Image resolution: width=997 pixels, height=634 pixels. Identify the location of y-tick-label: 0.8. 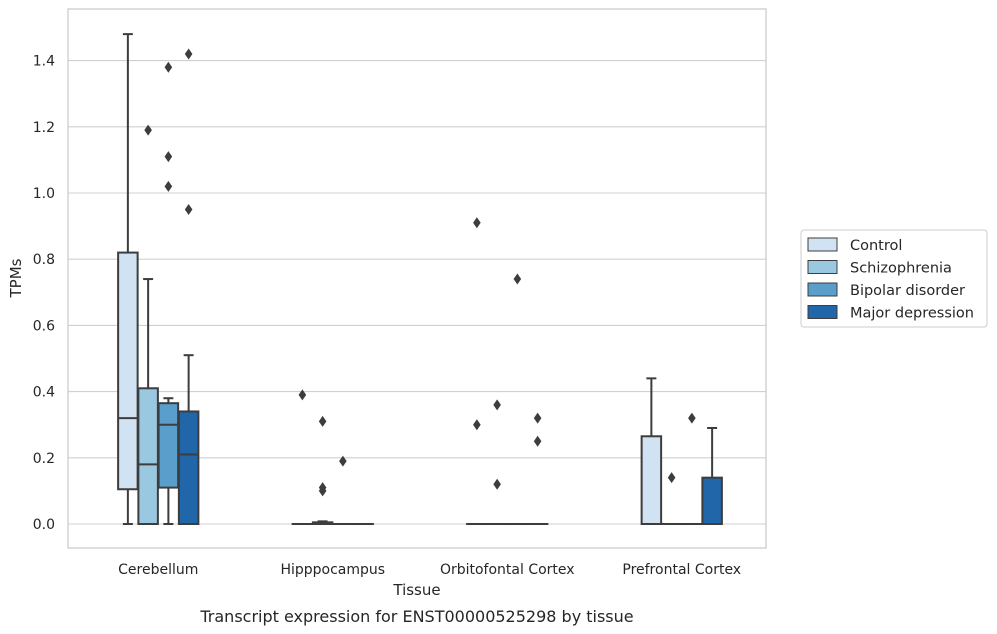
(44, 260).